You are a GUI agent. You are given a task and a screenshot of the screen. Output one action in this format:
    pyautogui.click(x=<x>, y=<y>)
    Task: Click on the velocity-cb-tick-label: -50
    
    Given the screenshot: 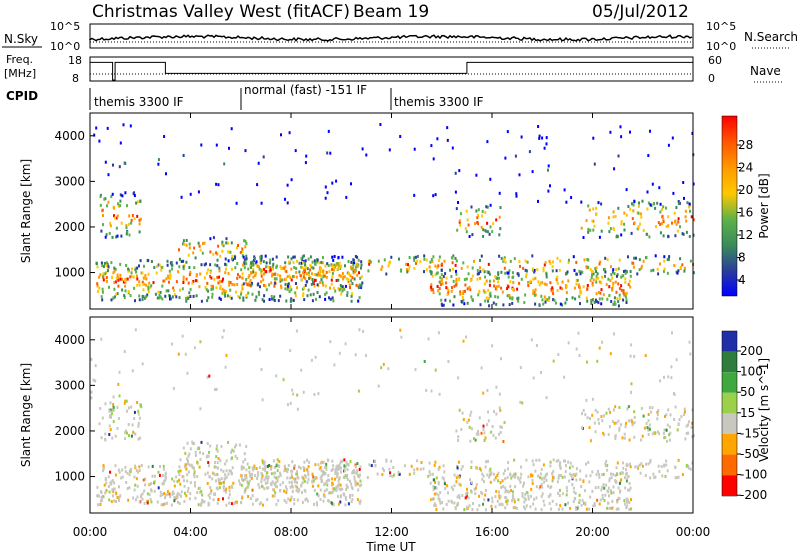 What is the action you would take?
    pyautogui.click(x=750, y=454)
    